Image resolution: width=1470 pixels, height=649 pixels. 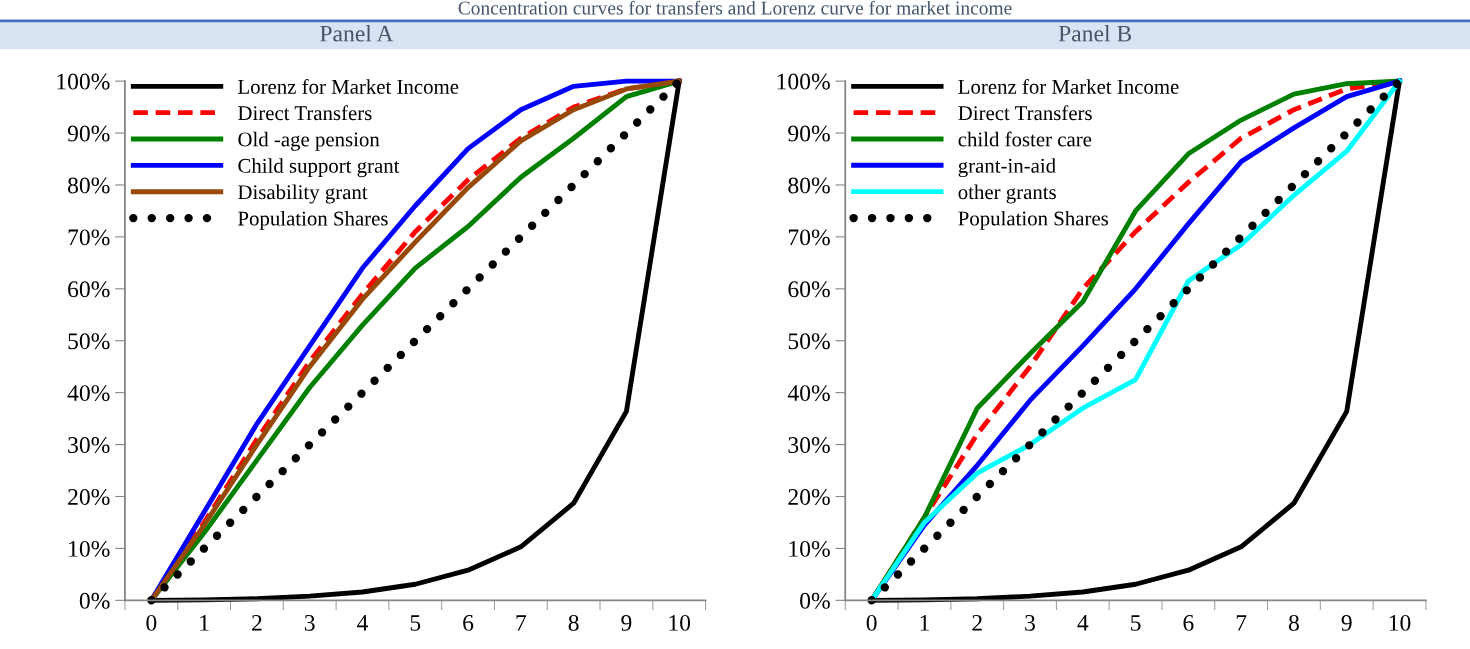 What do you see at coordinates (357, 33) in the screenshot?
I see `chart-title: Panel A` at bounding box center [357, 33].